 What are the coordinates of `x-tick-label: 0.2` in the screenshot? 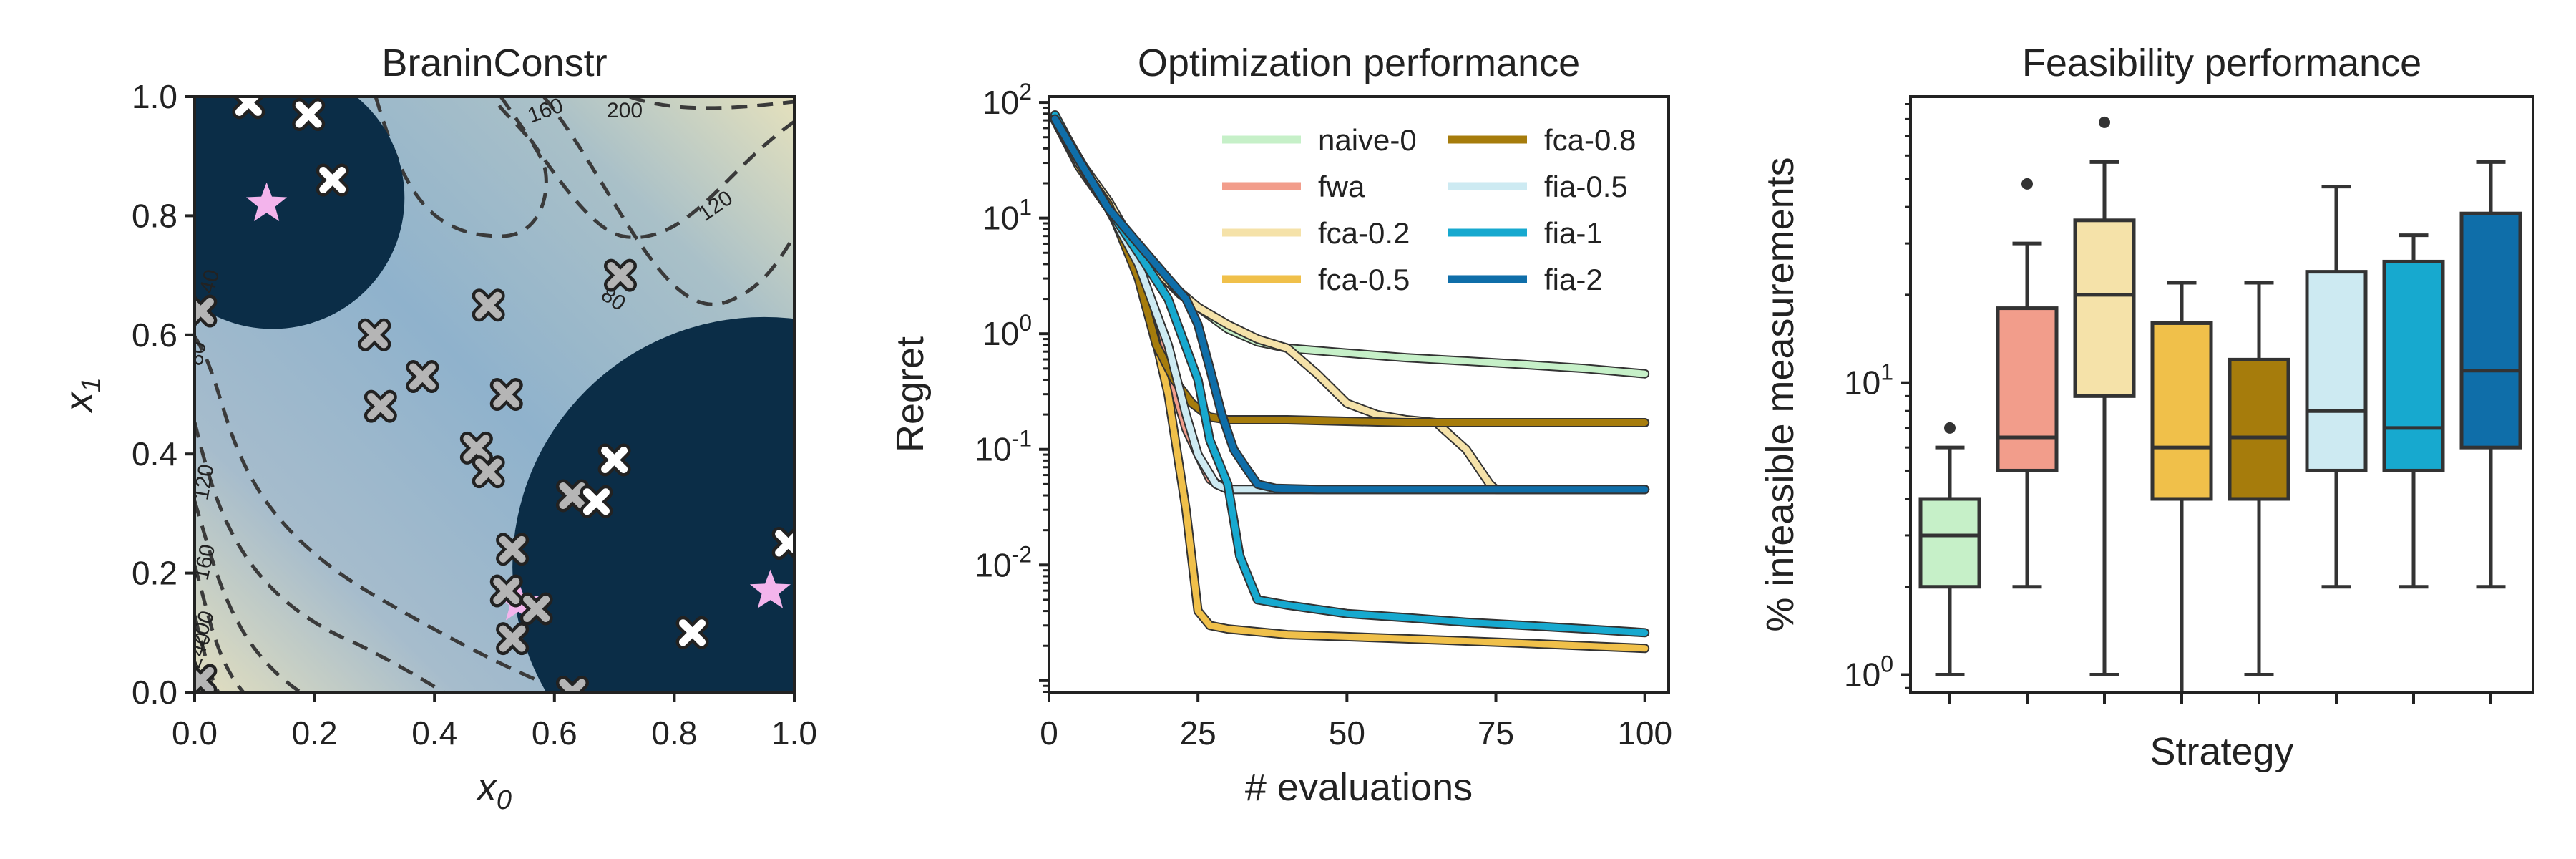 It's located at (315, 733).